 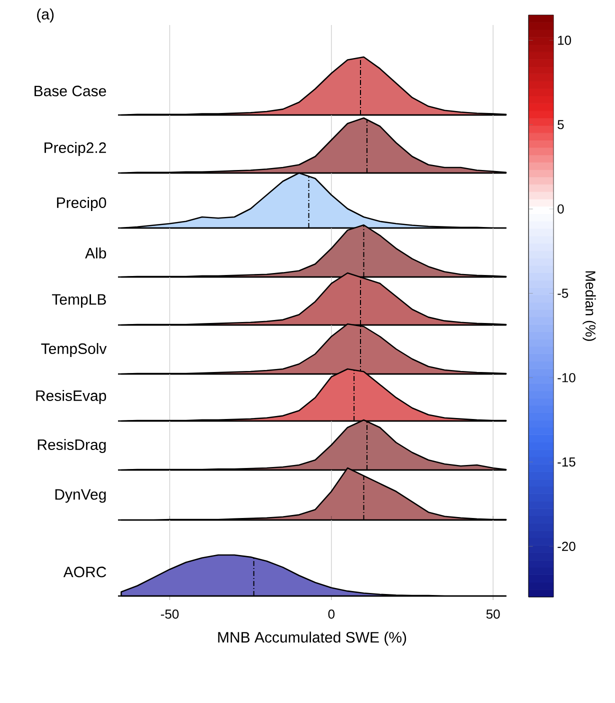 I want to click on y-axis-title: Precip2.2, so click(x=75, y=149).